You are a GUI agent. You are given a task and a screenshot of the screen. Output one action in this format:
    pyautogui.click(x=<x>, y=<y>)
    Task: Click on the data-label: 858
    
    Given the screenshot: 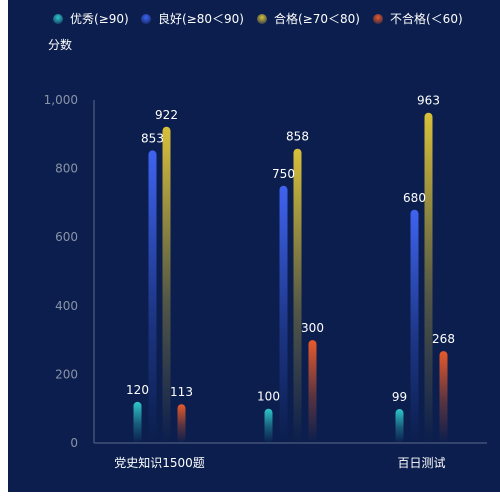 What is the action you would take?
    pyautogui.click(x=297, y=137)
    